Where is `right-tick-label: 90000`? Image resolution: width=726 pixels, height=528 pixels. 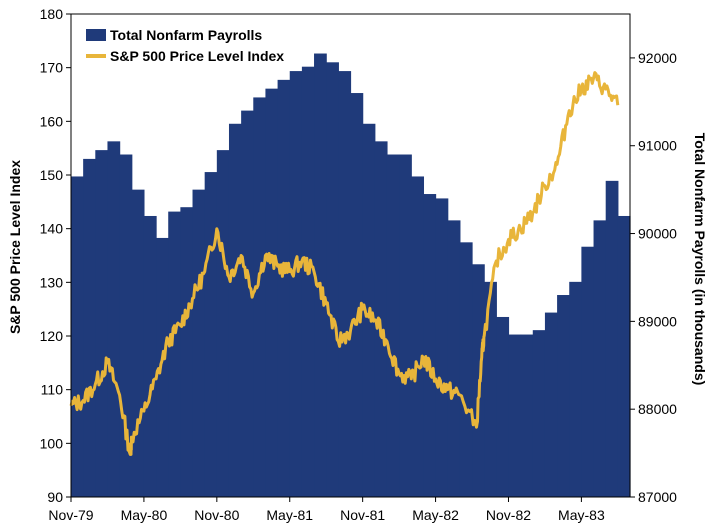
right-tick-label: 90000 is located at coordinates (657, 234).